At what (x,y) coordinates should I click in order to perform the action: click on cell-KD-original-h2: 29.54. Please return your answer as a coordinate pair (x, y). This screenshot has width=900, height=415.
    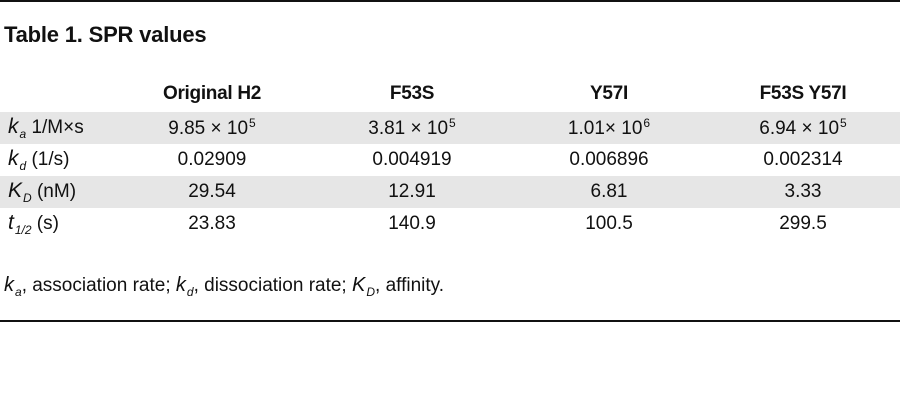
    Looking at the image, I should click on (212, 192).